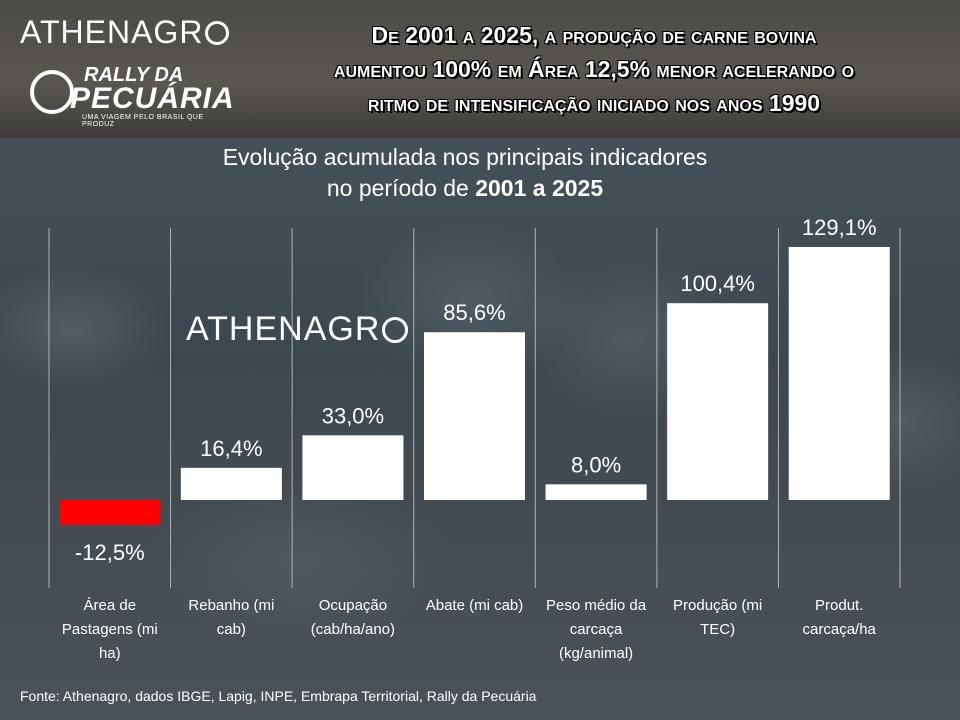 This screenshot has width=960, height=720. Describe the element at coordinates (474, 312) in the screenshot. I see `data-label: 85,6%` at that location.